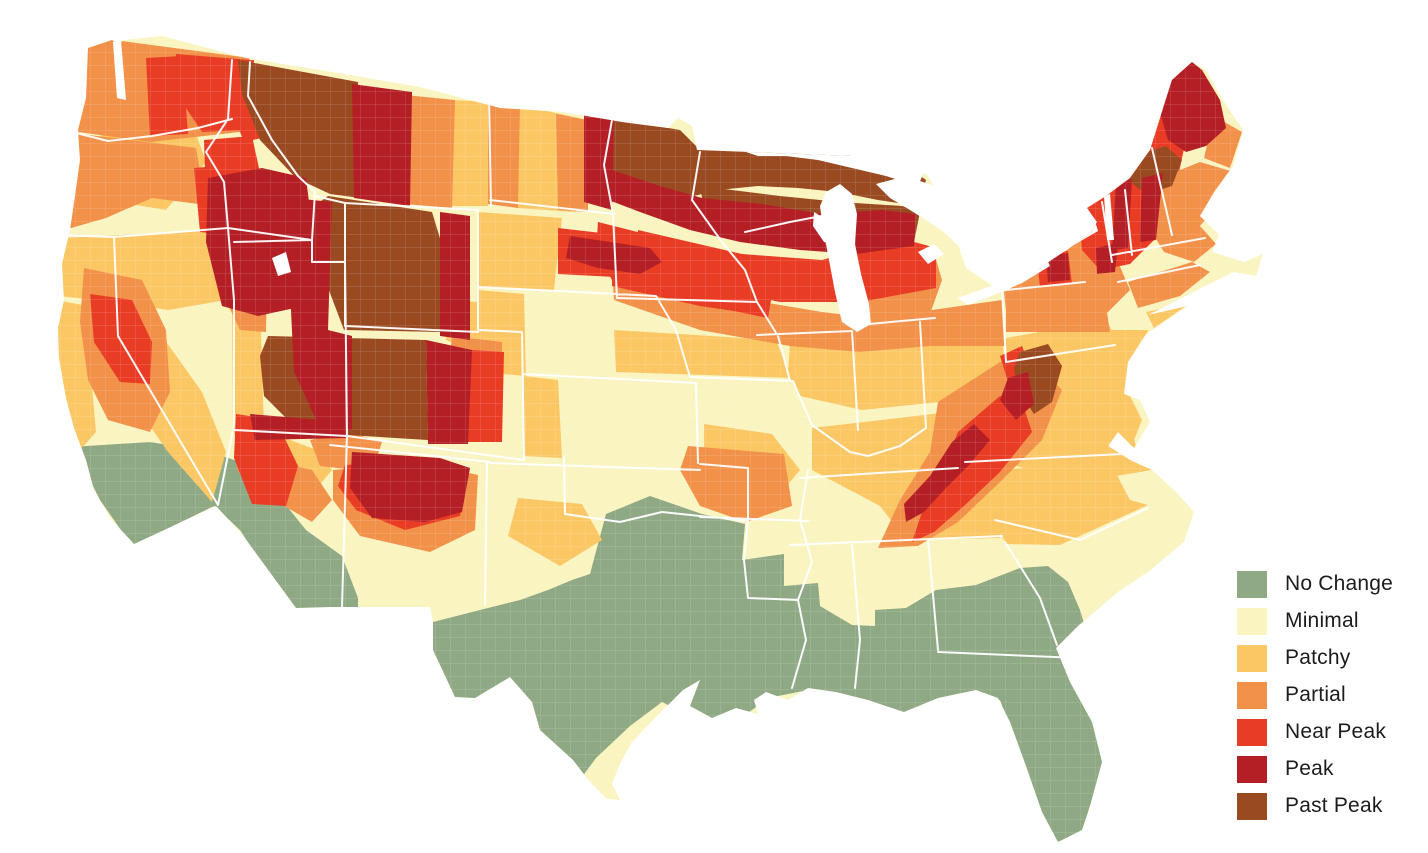 The image size is (1428, 853). What do you see at coordinates (281, 264) in the screenshot?
I see `great-salt-lake` at bounding box center [281, 264].